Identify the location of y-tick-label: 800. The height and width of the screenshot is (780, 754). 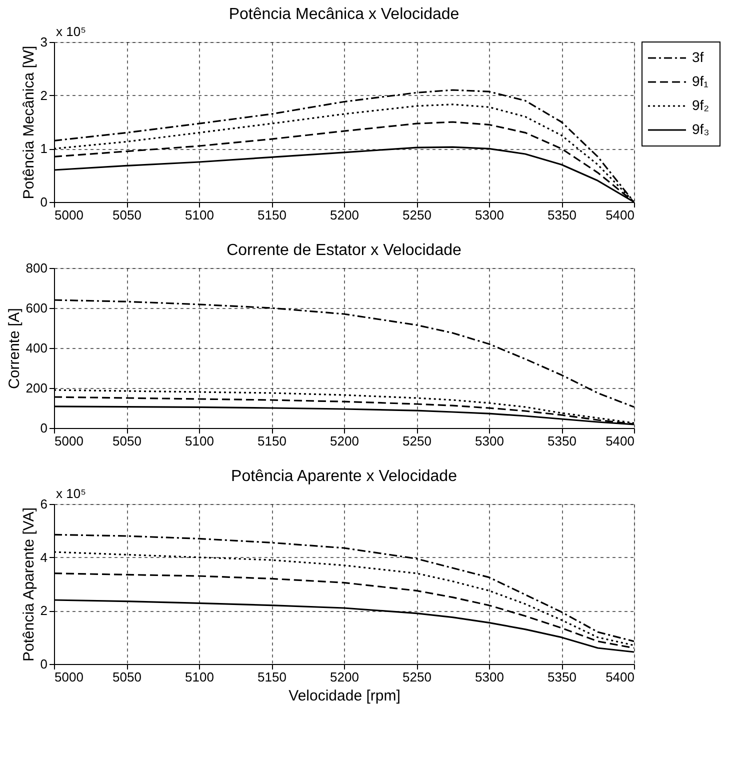
(37, 268).